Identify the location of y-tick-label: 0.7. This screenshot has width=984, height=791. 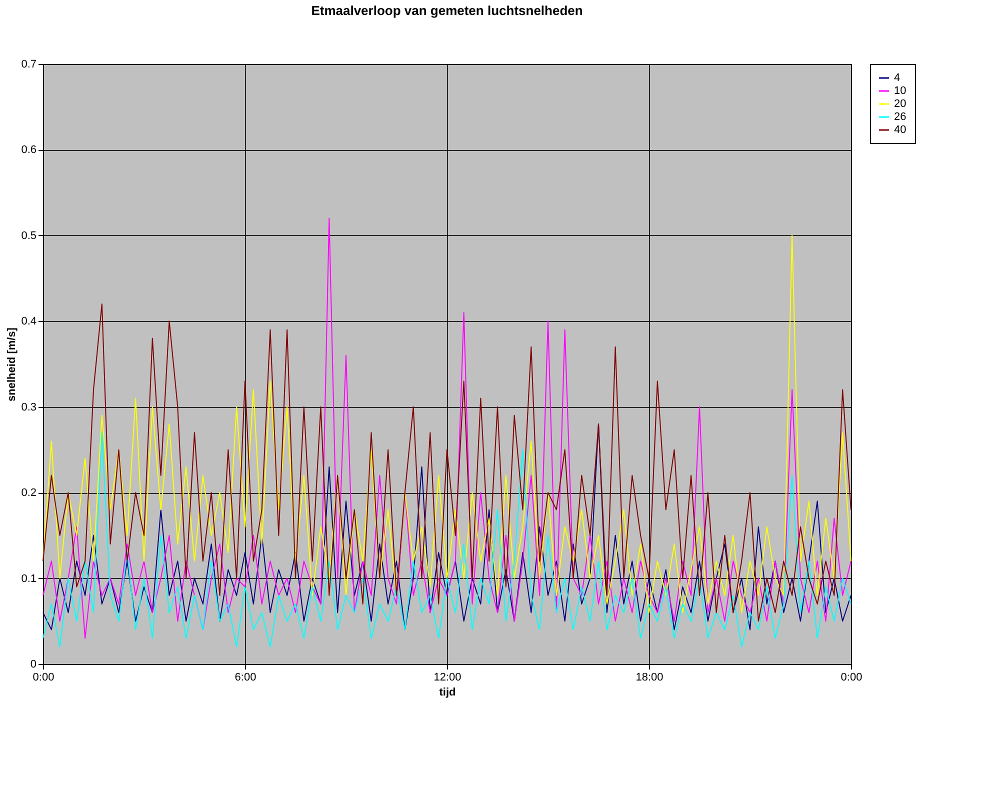
(28, 64).